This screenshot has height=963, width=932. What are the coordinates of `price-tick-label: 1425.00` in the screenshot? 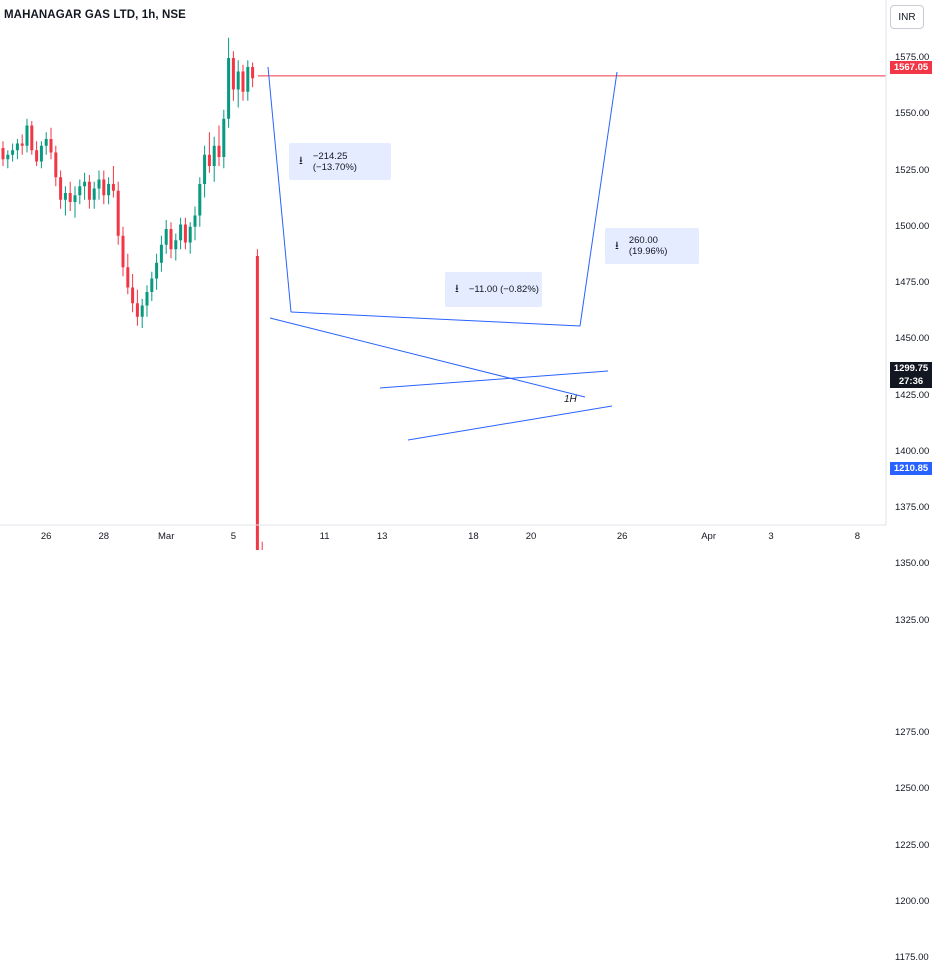 It's located at (912, 395).